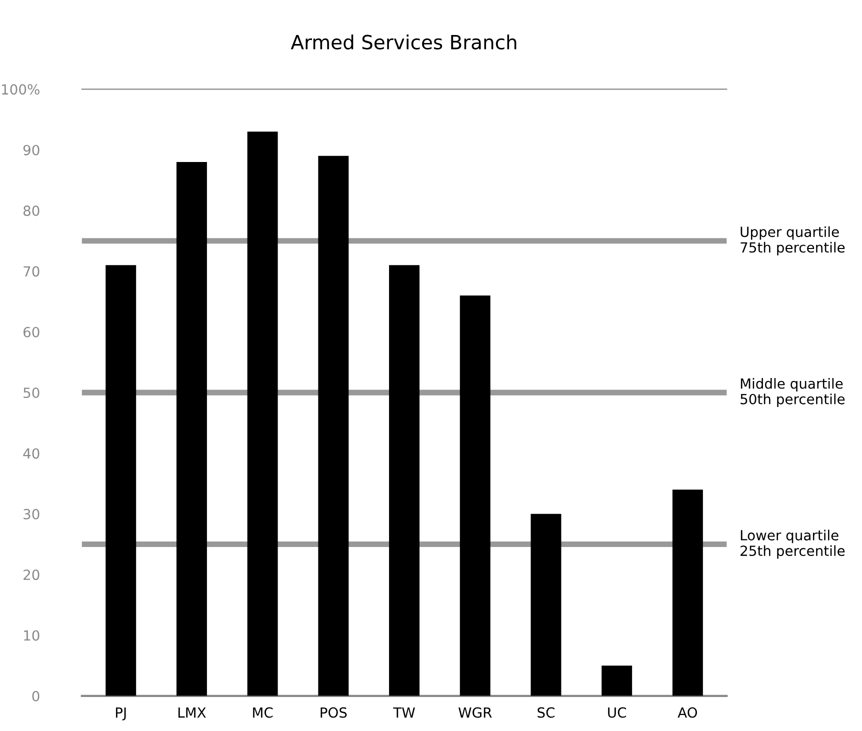 Image resolution: width=862 pixels, height=731 pixels. What do you see at coordinates (546, 712) in the screenshot?
I see `x-tick-label: SC` at bounding box center [546, 712].